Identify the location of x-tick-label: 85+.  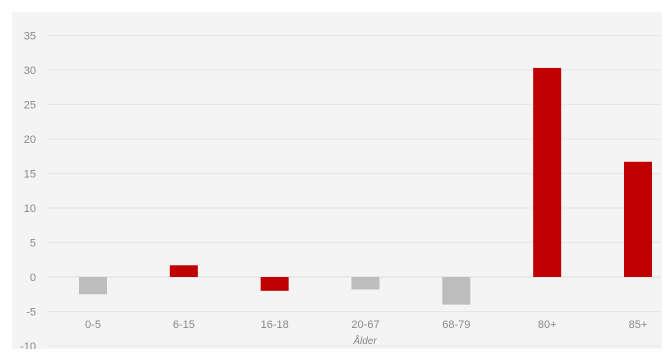
(638, 325).